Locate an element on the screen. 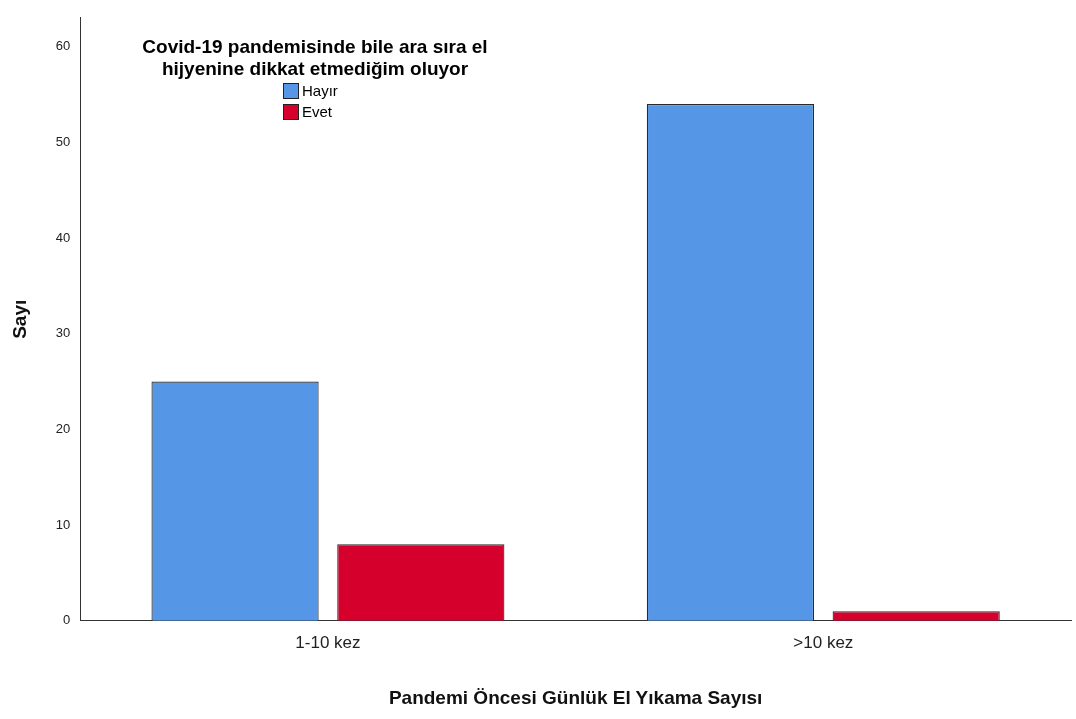 This screenshot has width=1076, height=719. y-tick-label: 0 is located at coordinates (67, 620).